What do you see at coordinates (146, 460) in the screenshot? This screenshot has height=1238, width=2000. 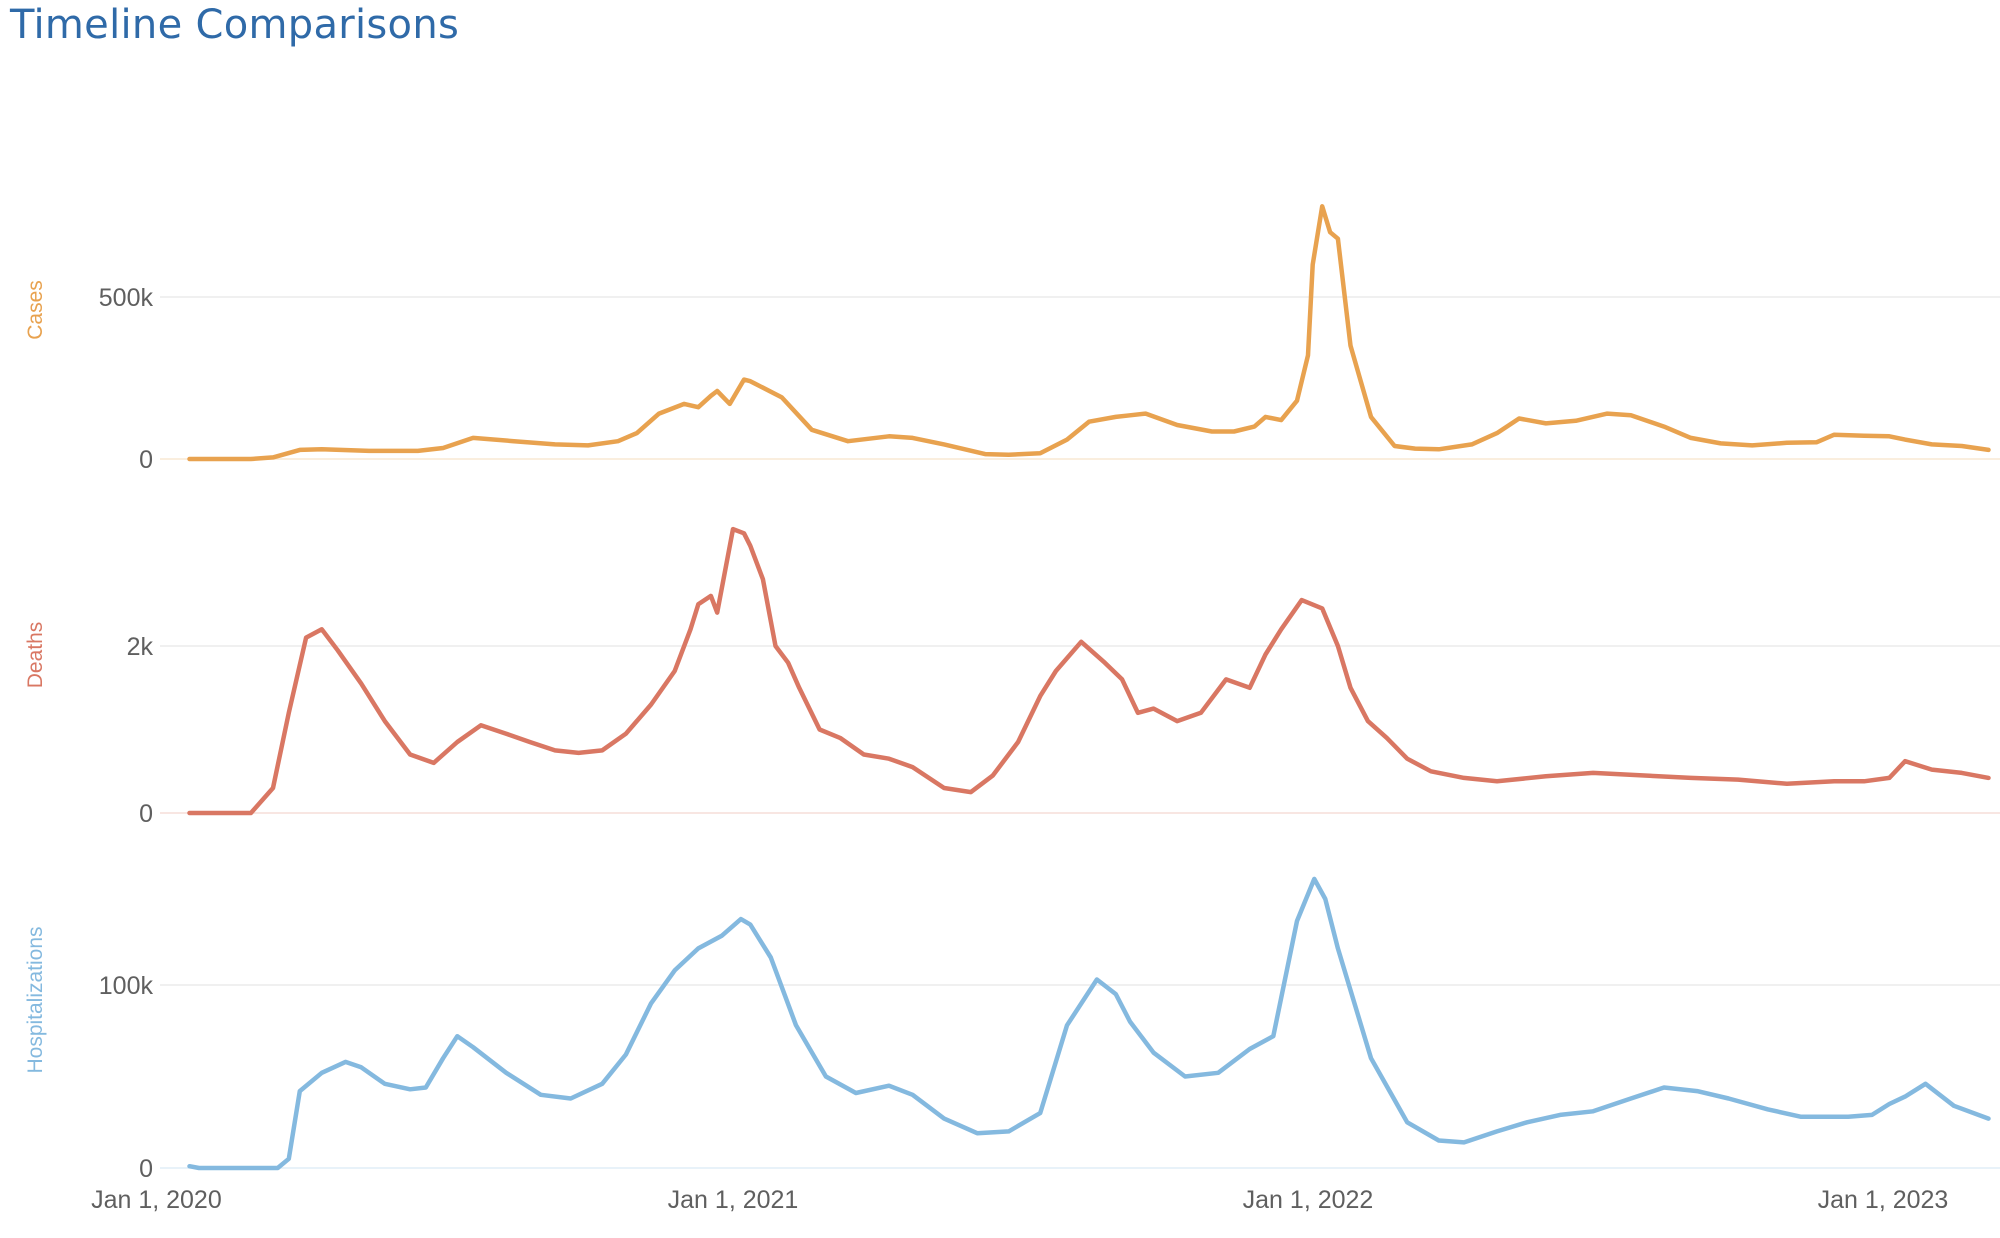 I see `cases-y-tick-label: 0` at bounding box center [146, 460].